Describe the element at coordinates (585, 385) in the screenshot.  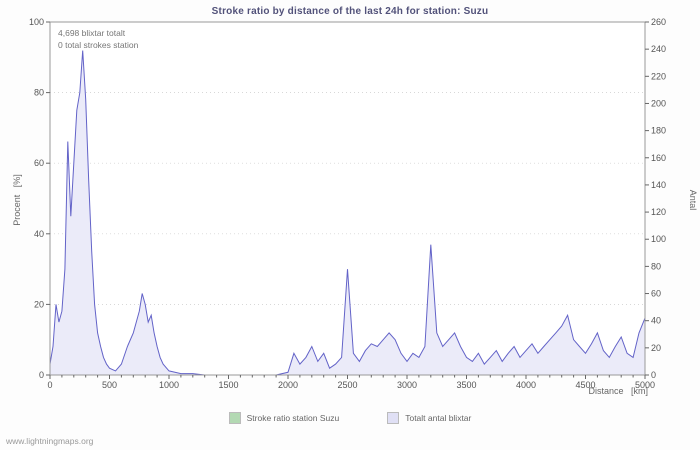
I see `svg-text: 4500` at that location.